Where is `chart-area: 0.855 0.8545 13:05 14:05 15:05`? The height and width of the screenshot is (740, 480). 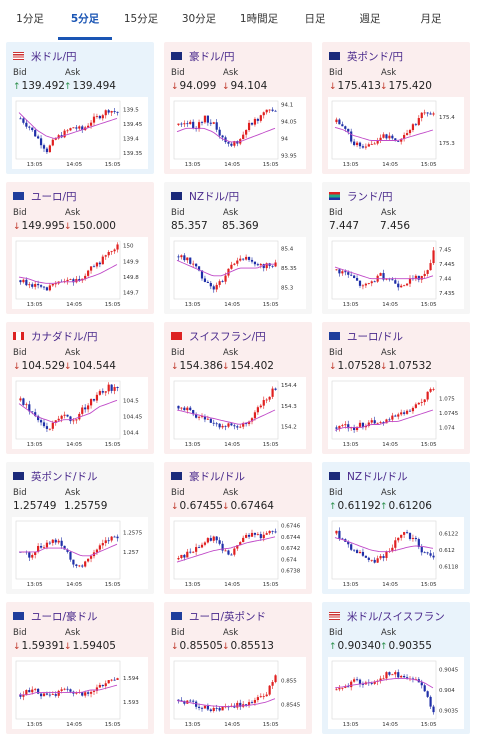 chart-area: 0.855 0.8545 13:05 14:05 15:05 is located at coordinates (238, 693).